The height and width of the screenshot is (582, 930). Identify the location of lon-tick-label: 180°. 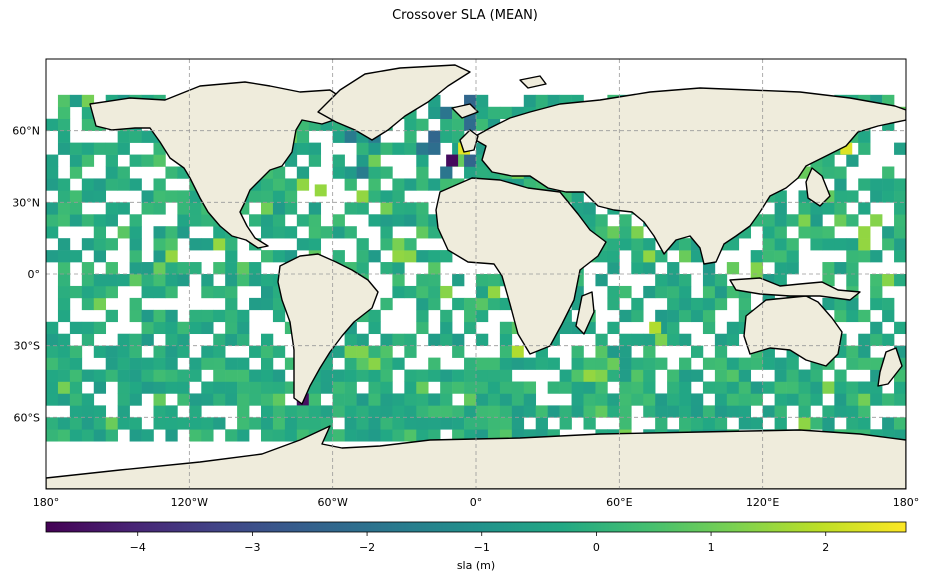
(46, 502).